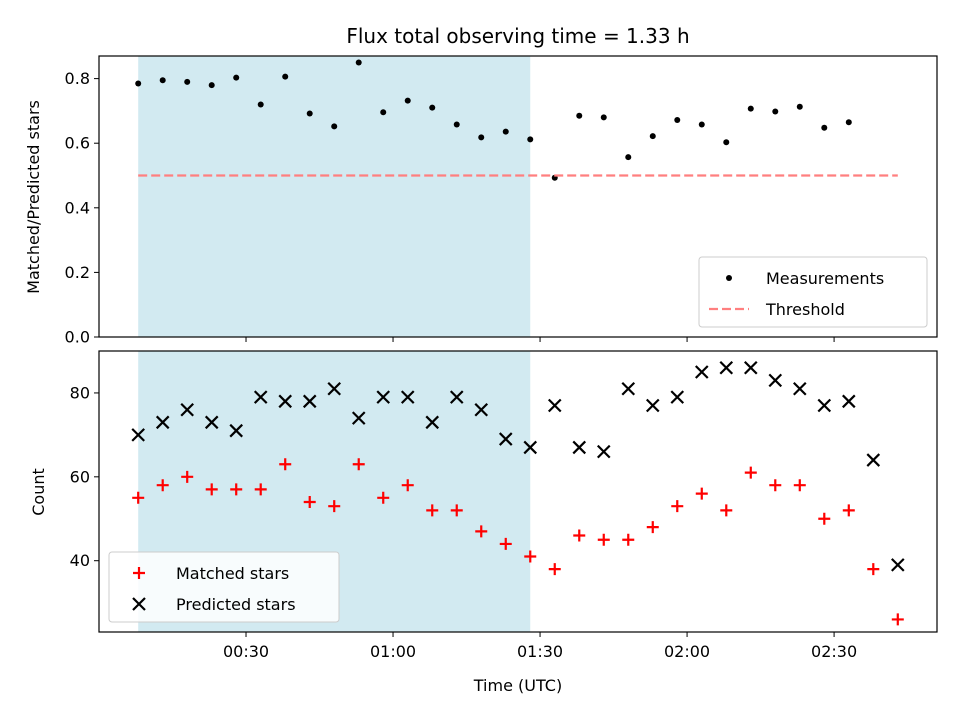 This screenshot has height=720, width=960. Describe the element at coordinates (687, 651) in the screenshot. I see `x-tick-label: 02:00` at that location.